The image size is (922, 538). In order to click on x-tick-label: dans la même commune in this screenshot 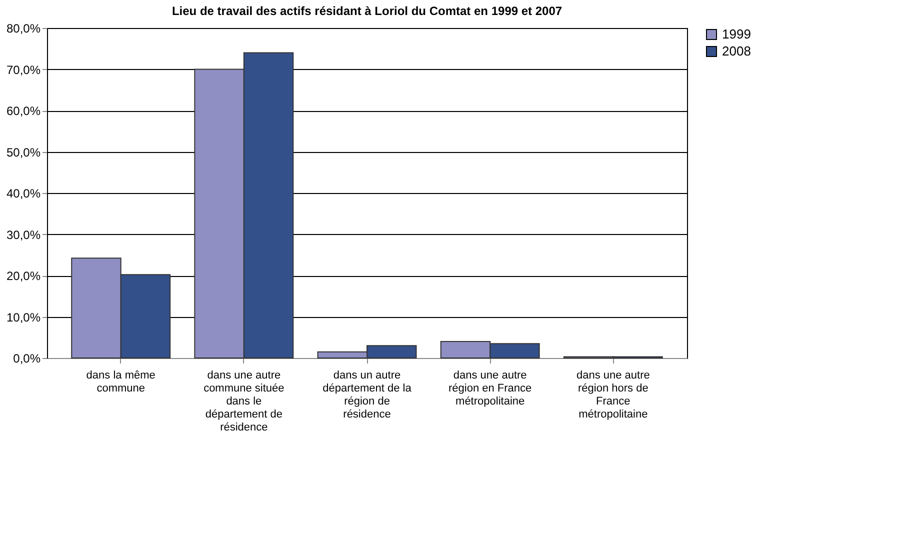, I will do `click(121, 382)`.